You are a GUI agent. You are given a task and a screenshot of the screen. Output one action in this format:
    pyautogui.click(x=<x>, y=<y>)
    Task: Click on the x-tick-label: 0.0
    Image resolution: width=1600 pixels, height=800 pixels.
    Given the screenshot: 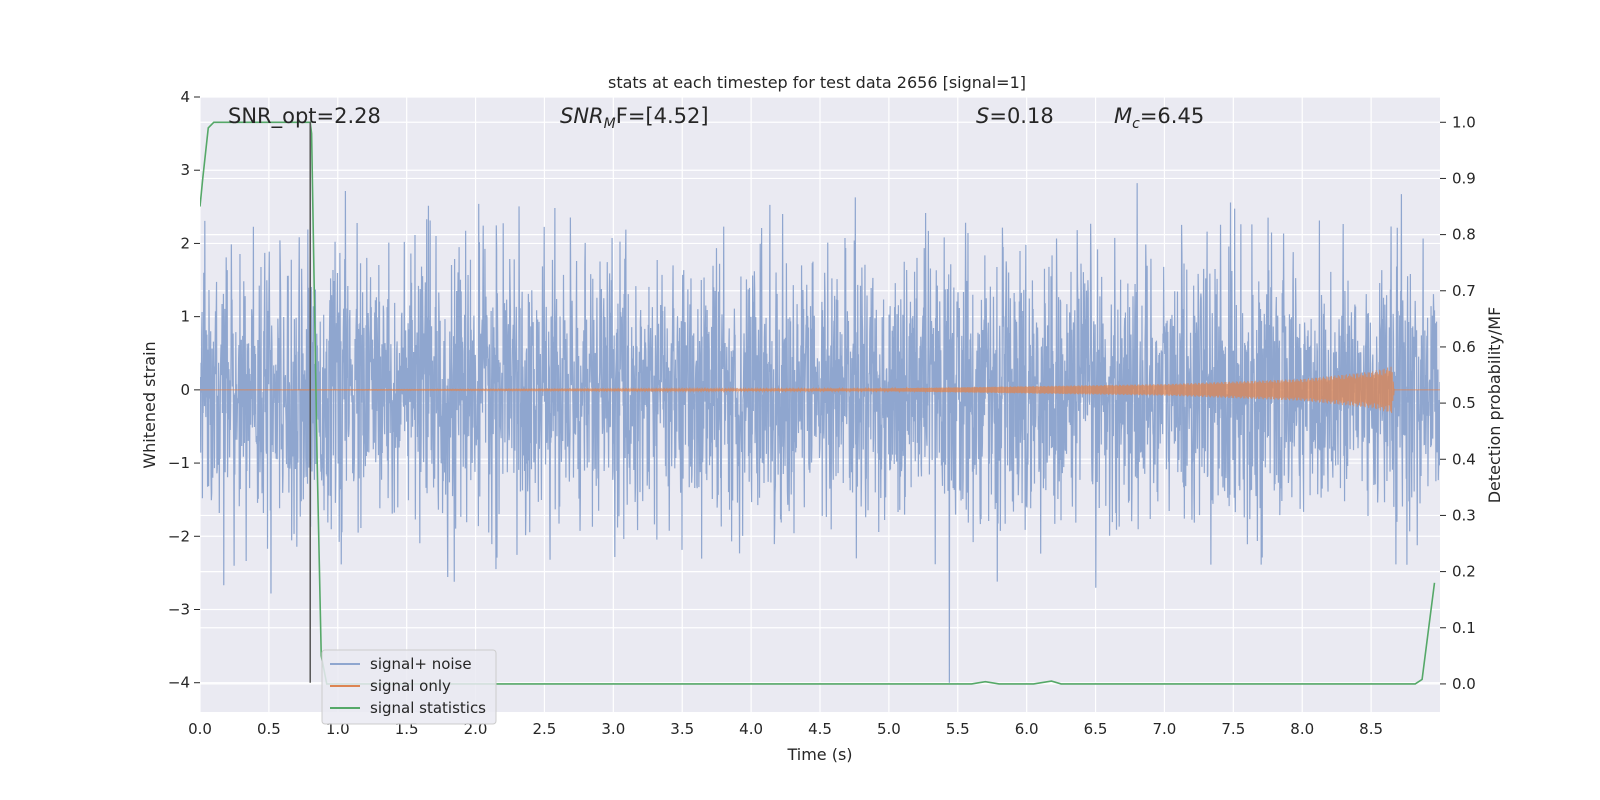 What is the action you would take?
    pyautogui.click(x=200, y=729)
    